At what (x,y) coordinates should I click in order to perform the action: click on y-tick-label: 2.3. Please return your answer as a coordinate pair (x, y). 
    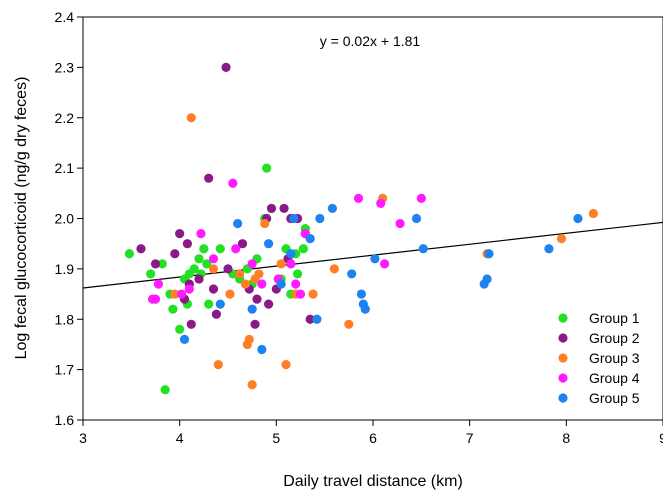
    Looking at the image, I should click on (65, 67).